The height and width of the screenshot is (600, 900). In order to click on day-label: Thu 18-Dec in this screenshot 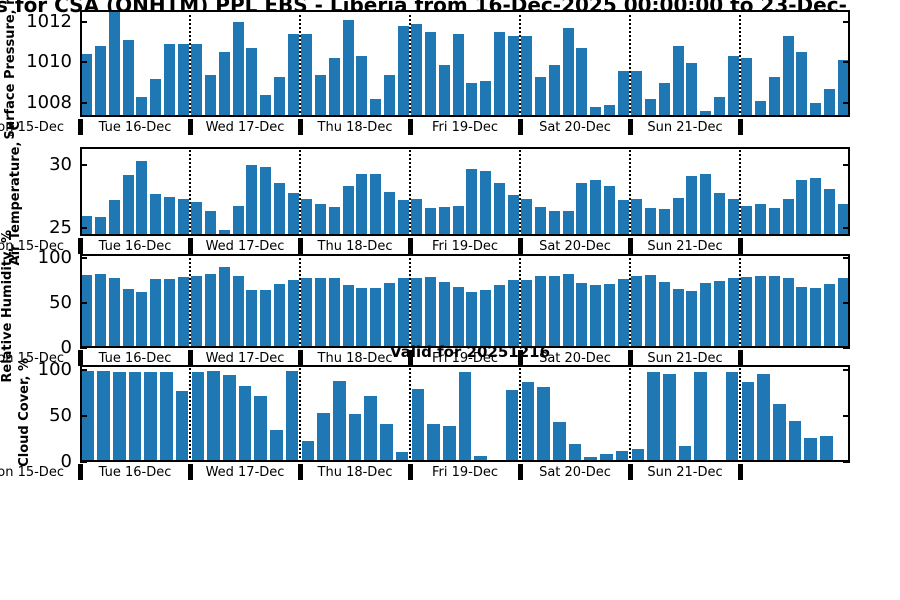, I will do `click(355, 358)`.